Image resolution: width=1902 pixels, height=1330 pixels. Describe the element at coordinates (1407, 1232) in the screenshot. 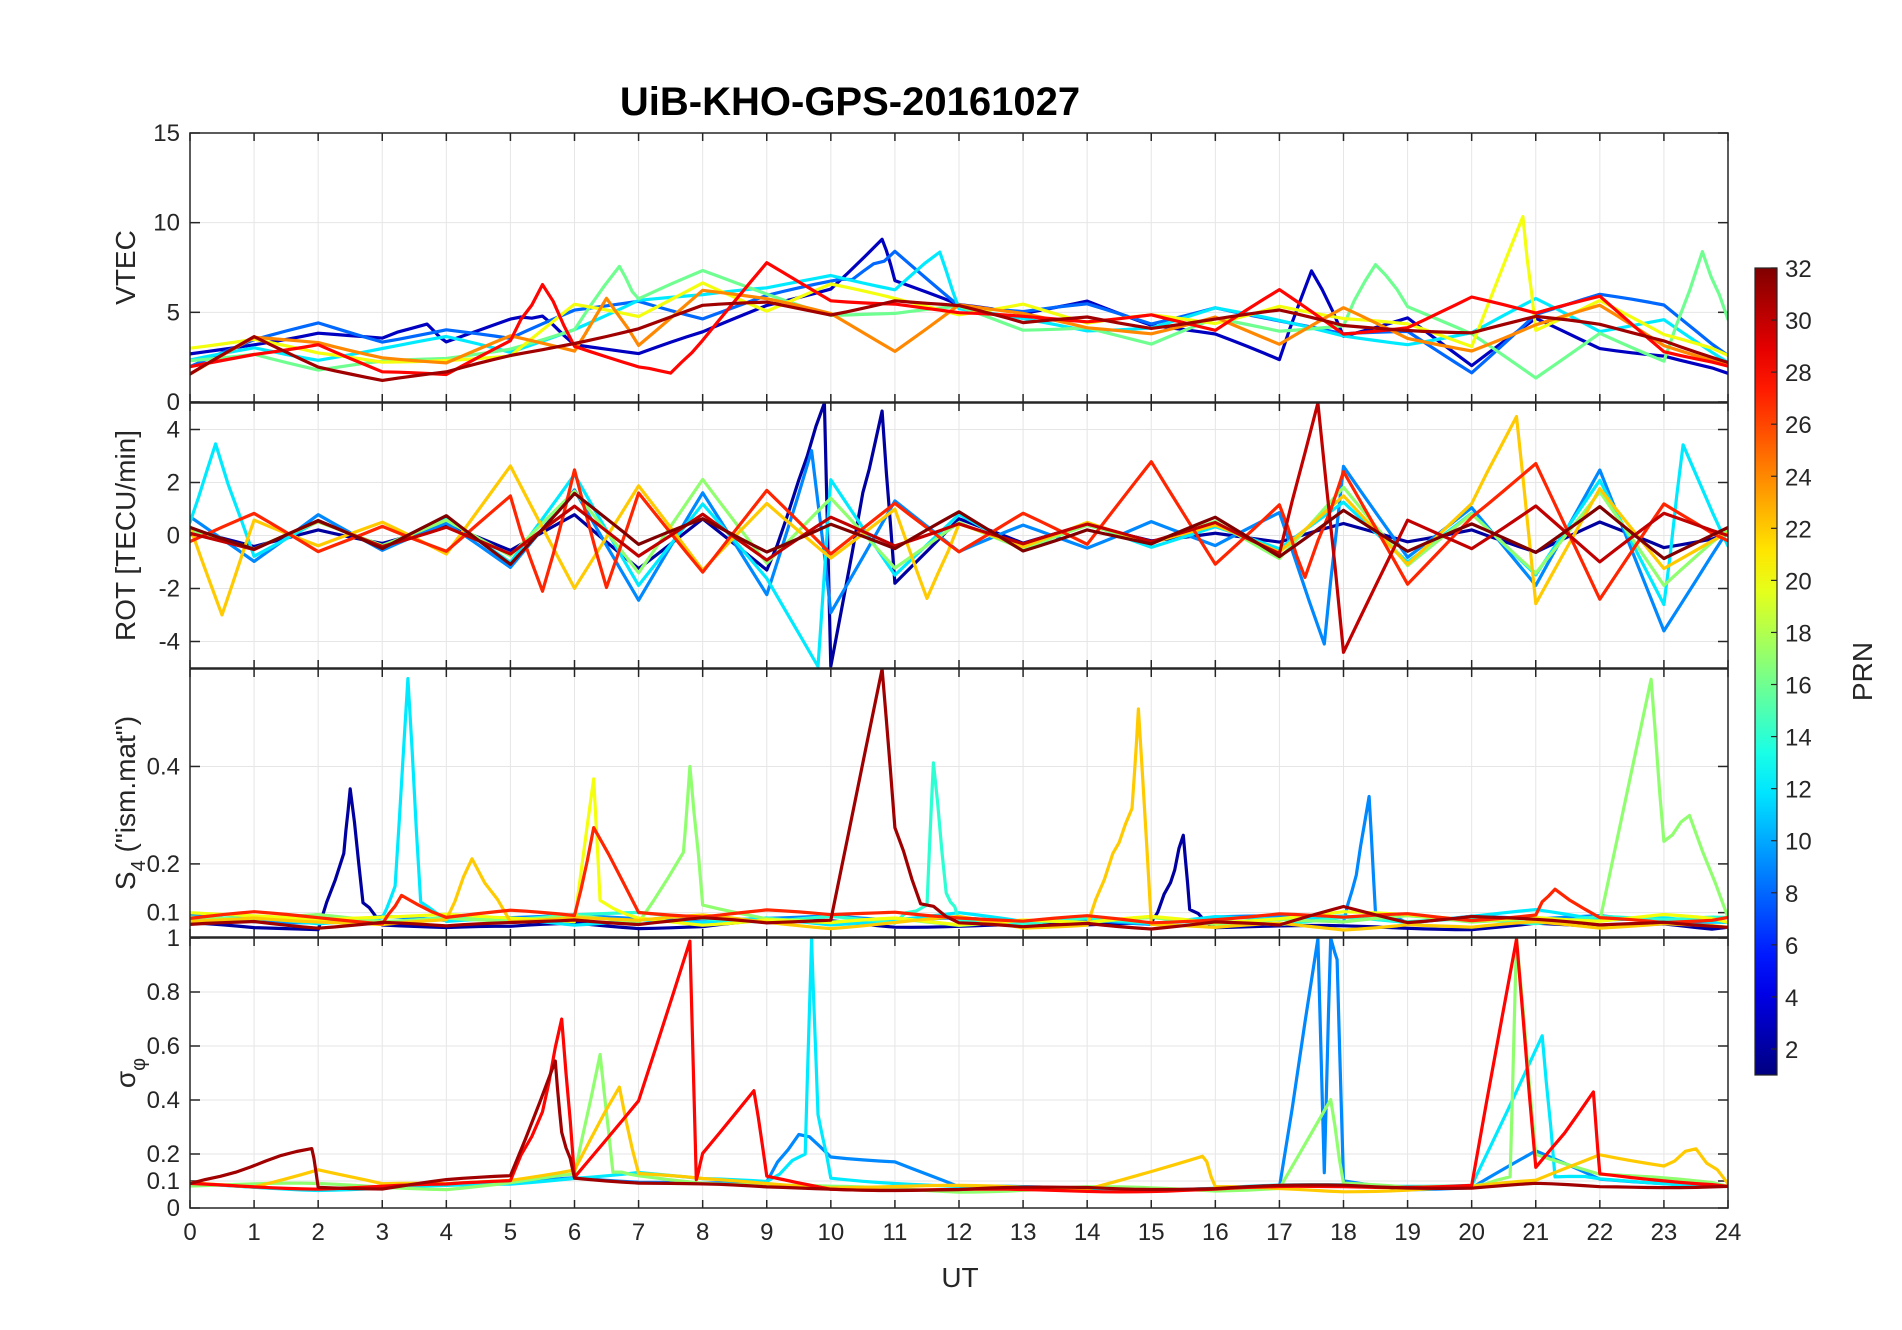

I see `x-tick-label: 19` at that location.